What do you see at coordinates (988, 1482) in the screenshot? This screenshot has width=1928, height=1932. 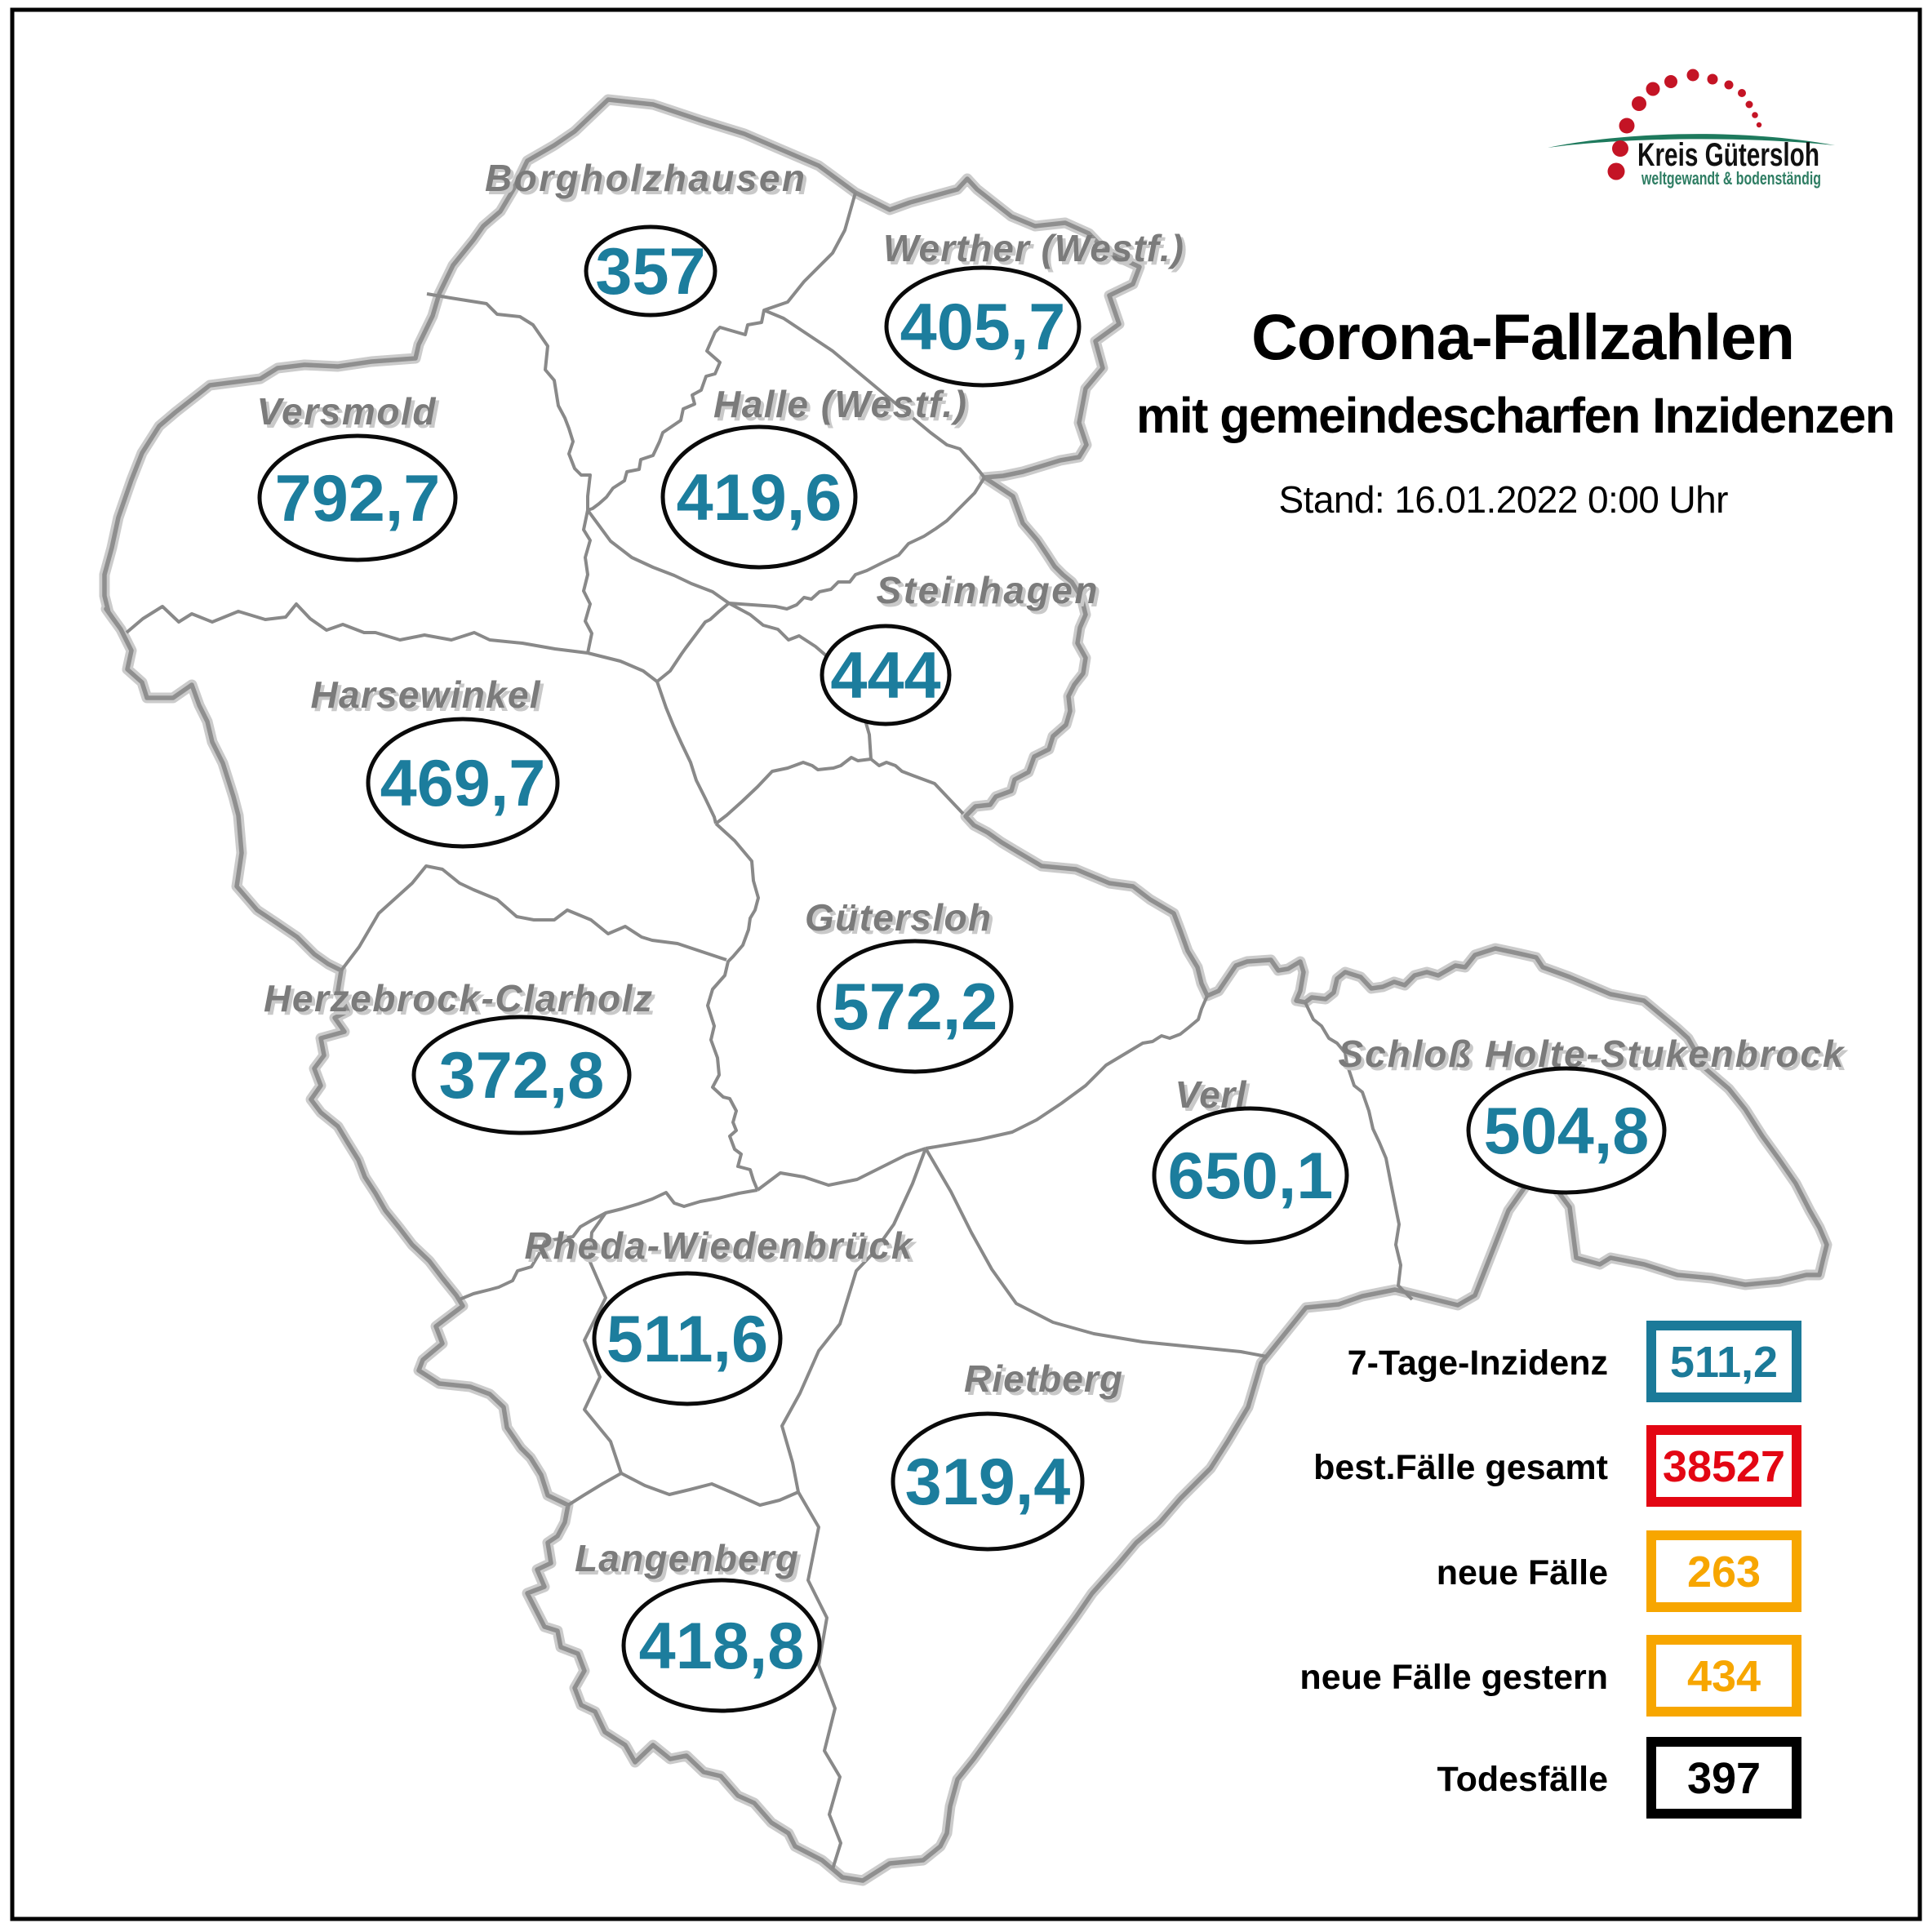 I see `svg-text: 319,4` at bounding box center [988, 1482].